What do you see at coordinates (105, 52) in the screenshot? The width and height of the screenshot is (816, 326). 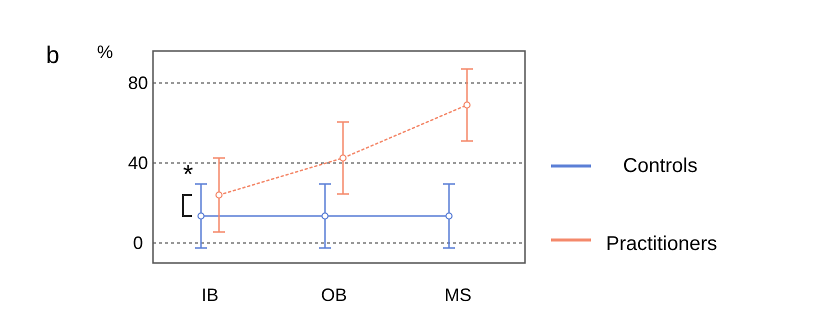 I see `y-axis-title: %` at bounding box center [105, 52].